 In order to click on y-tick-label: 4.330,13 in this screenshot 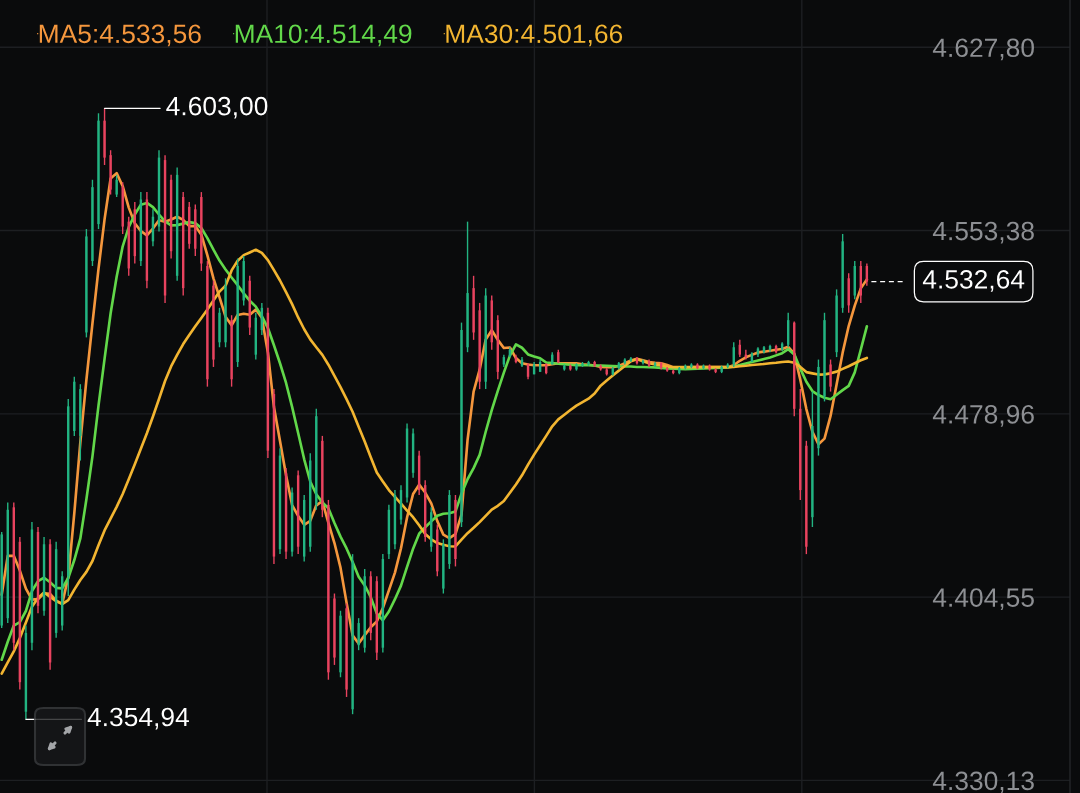, I will do `click(983, 782)`.